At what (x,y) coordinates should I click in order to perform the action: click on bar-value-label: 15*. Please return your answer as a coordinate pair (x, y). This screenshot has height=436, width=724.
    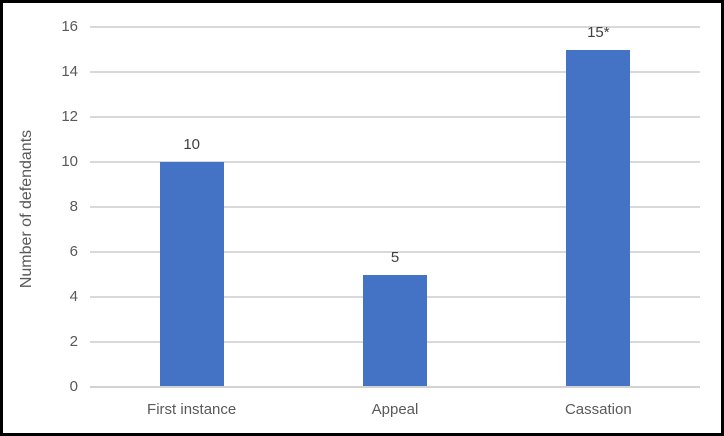
    Looking at the image, I should click on (598, 32).